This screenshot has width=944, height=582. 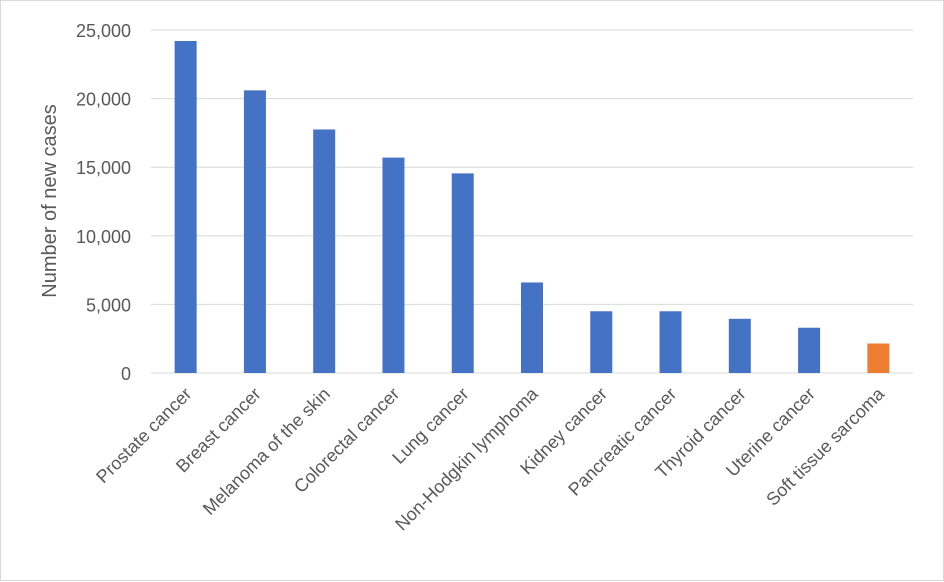 I want to click on x-tick-label: Melanoma of the skin, so click(x=266, y=451).